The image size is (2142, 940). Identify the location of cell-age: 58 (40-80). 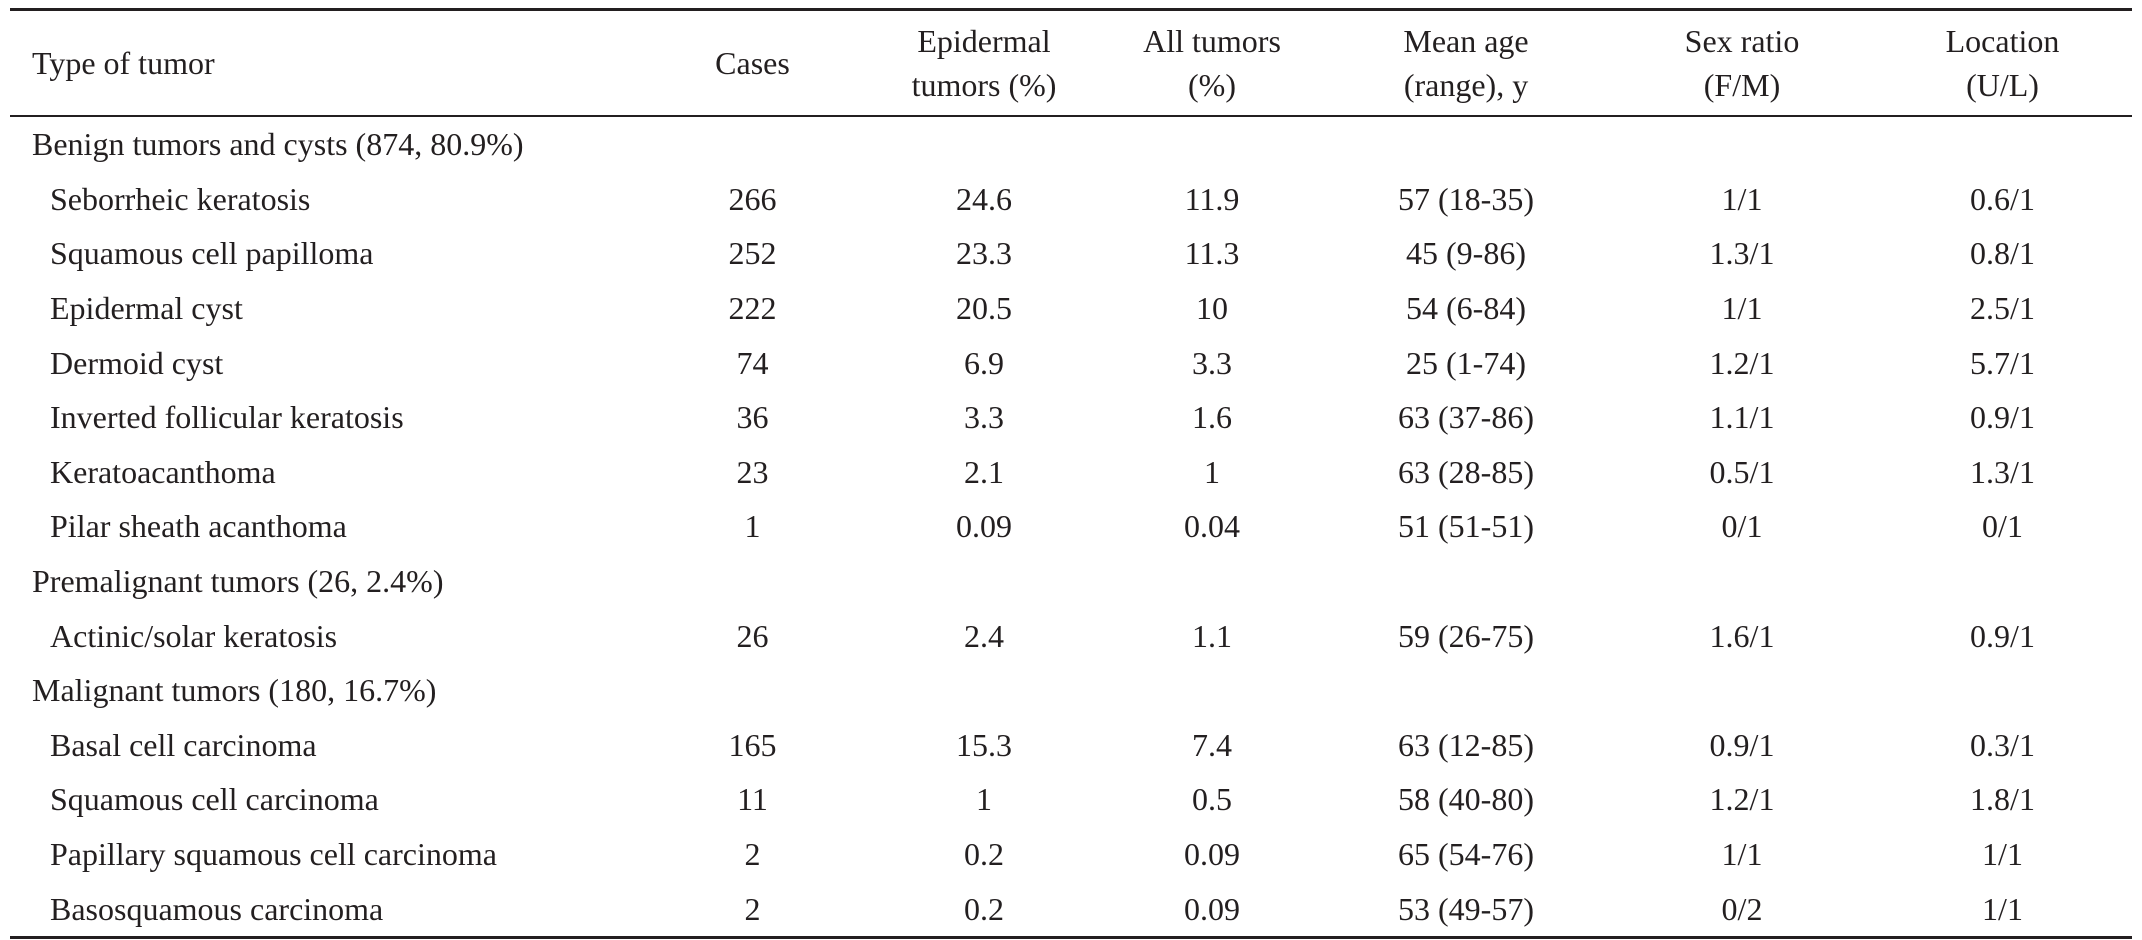
(1466, 799).